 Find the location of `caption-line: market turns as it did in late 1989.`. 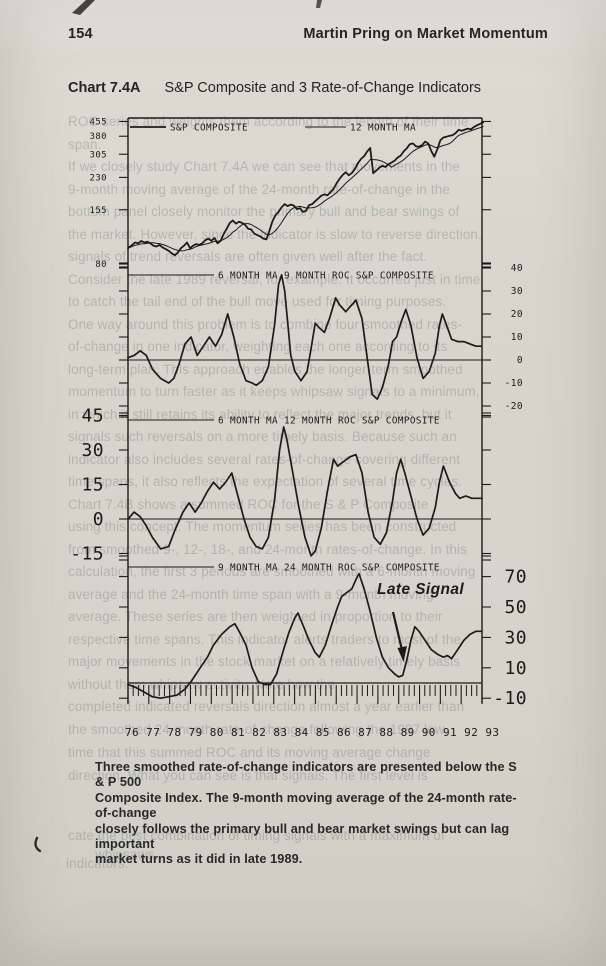

caption-line: market turns as it did in late 1989. is located at coordinates (199, 859).